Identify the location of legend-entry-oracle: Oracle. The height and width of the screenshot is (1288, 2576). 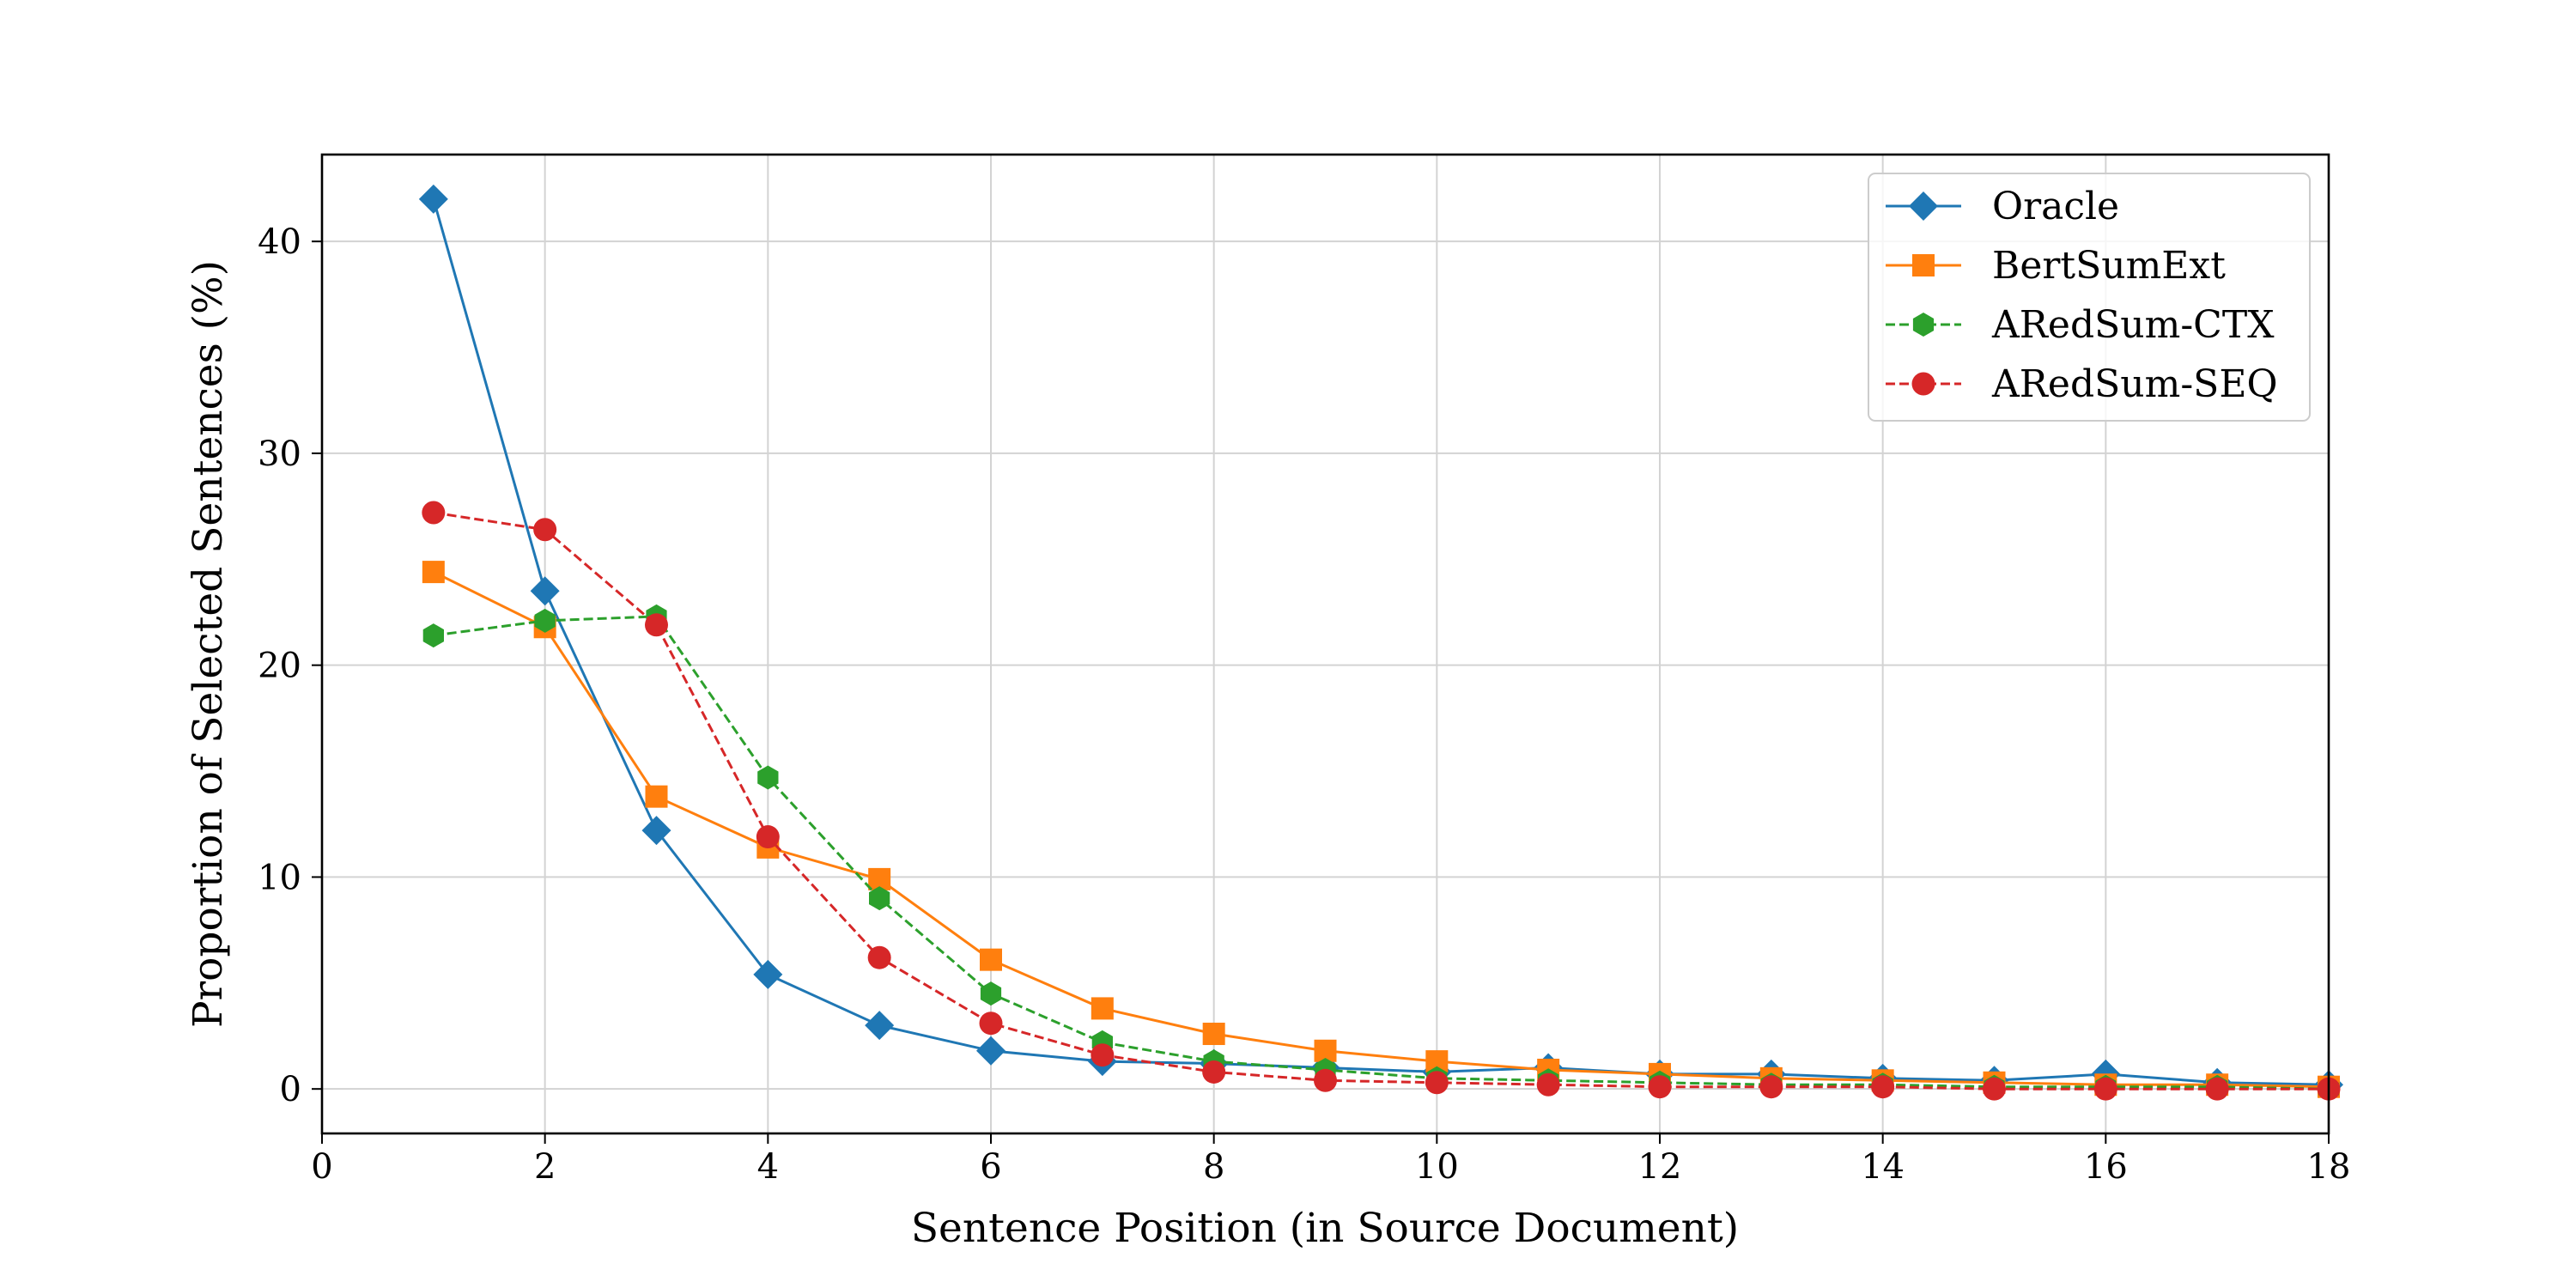
(2003, 207).